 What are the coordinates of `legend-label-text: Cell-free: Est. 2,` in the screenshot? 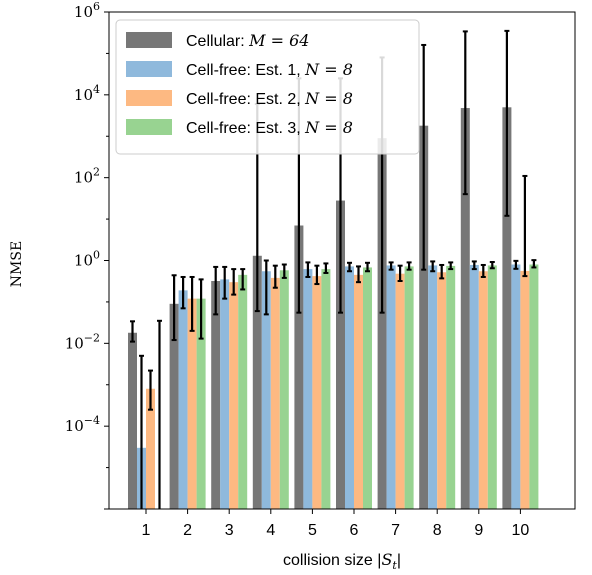 It's located at (245, 99).